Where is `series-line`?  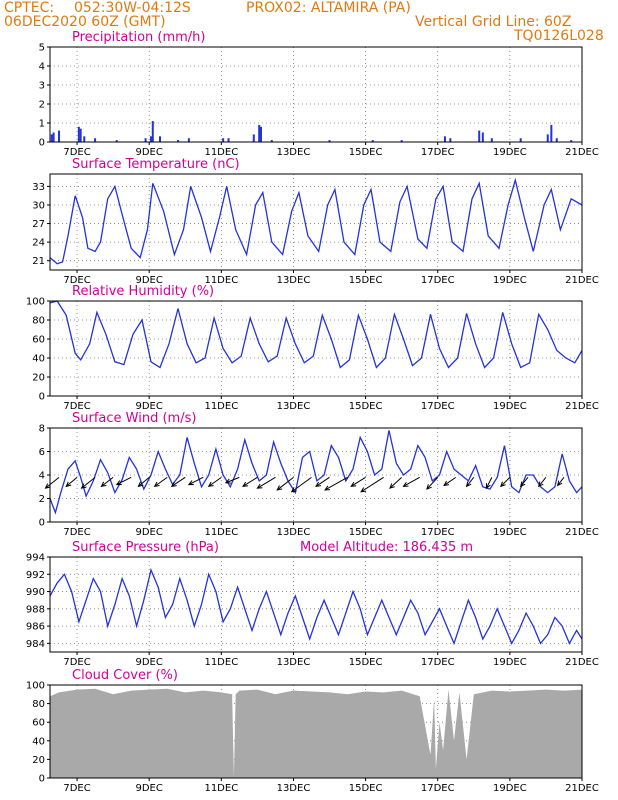
series-line is located at coordinates (316, 472).